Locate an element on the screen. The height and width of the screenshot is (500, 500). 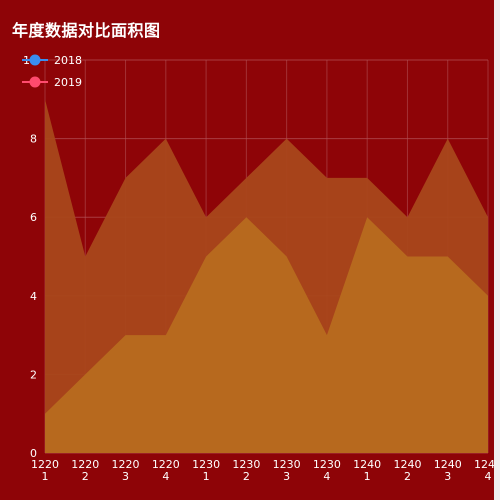
y-axis: 0246810 is located at coordinates (30, 257).